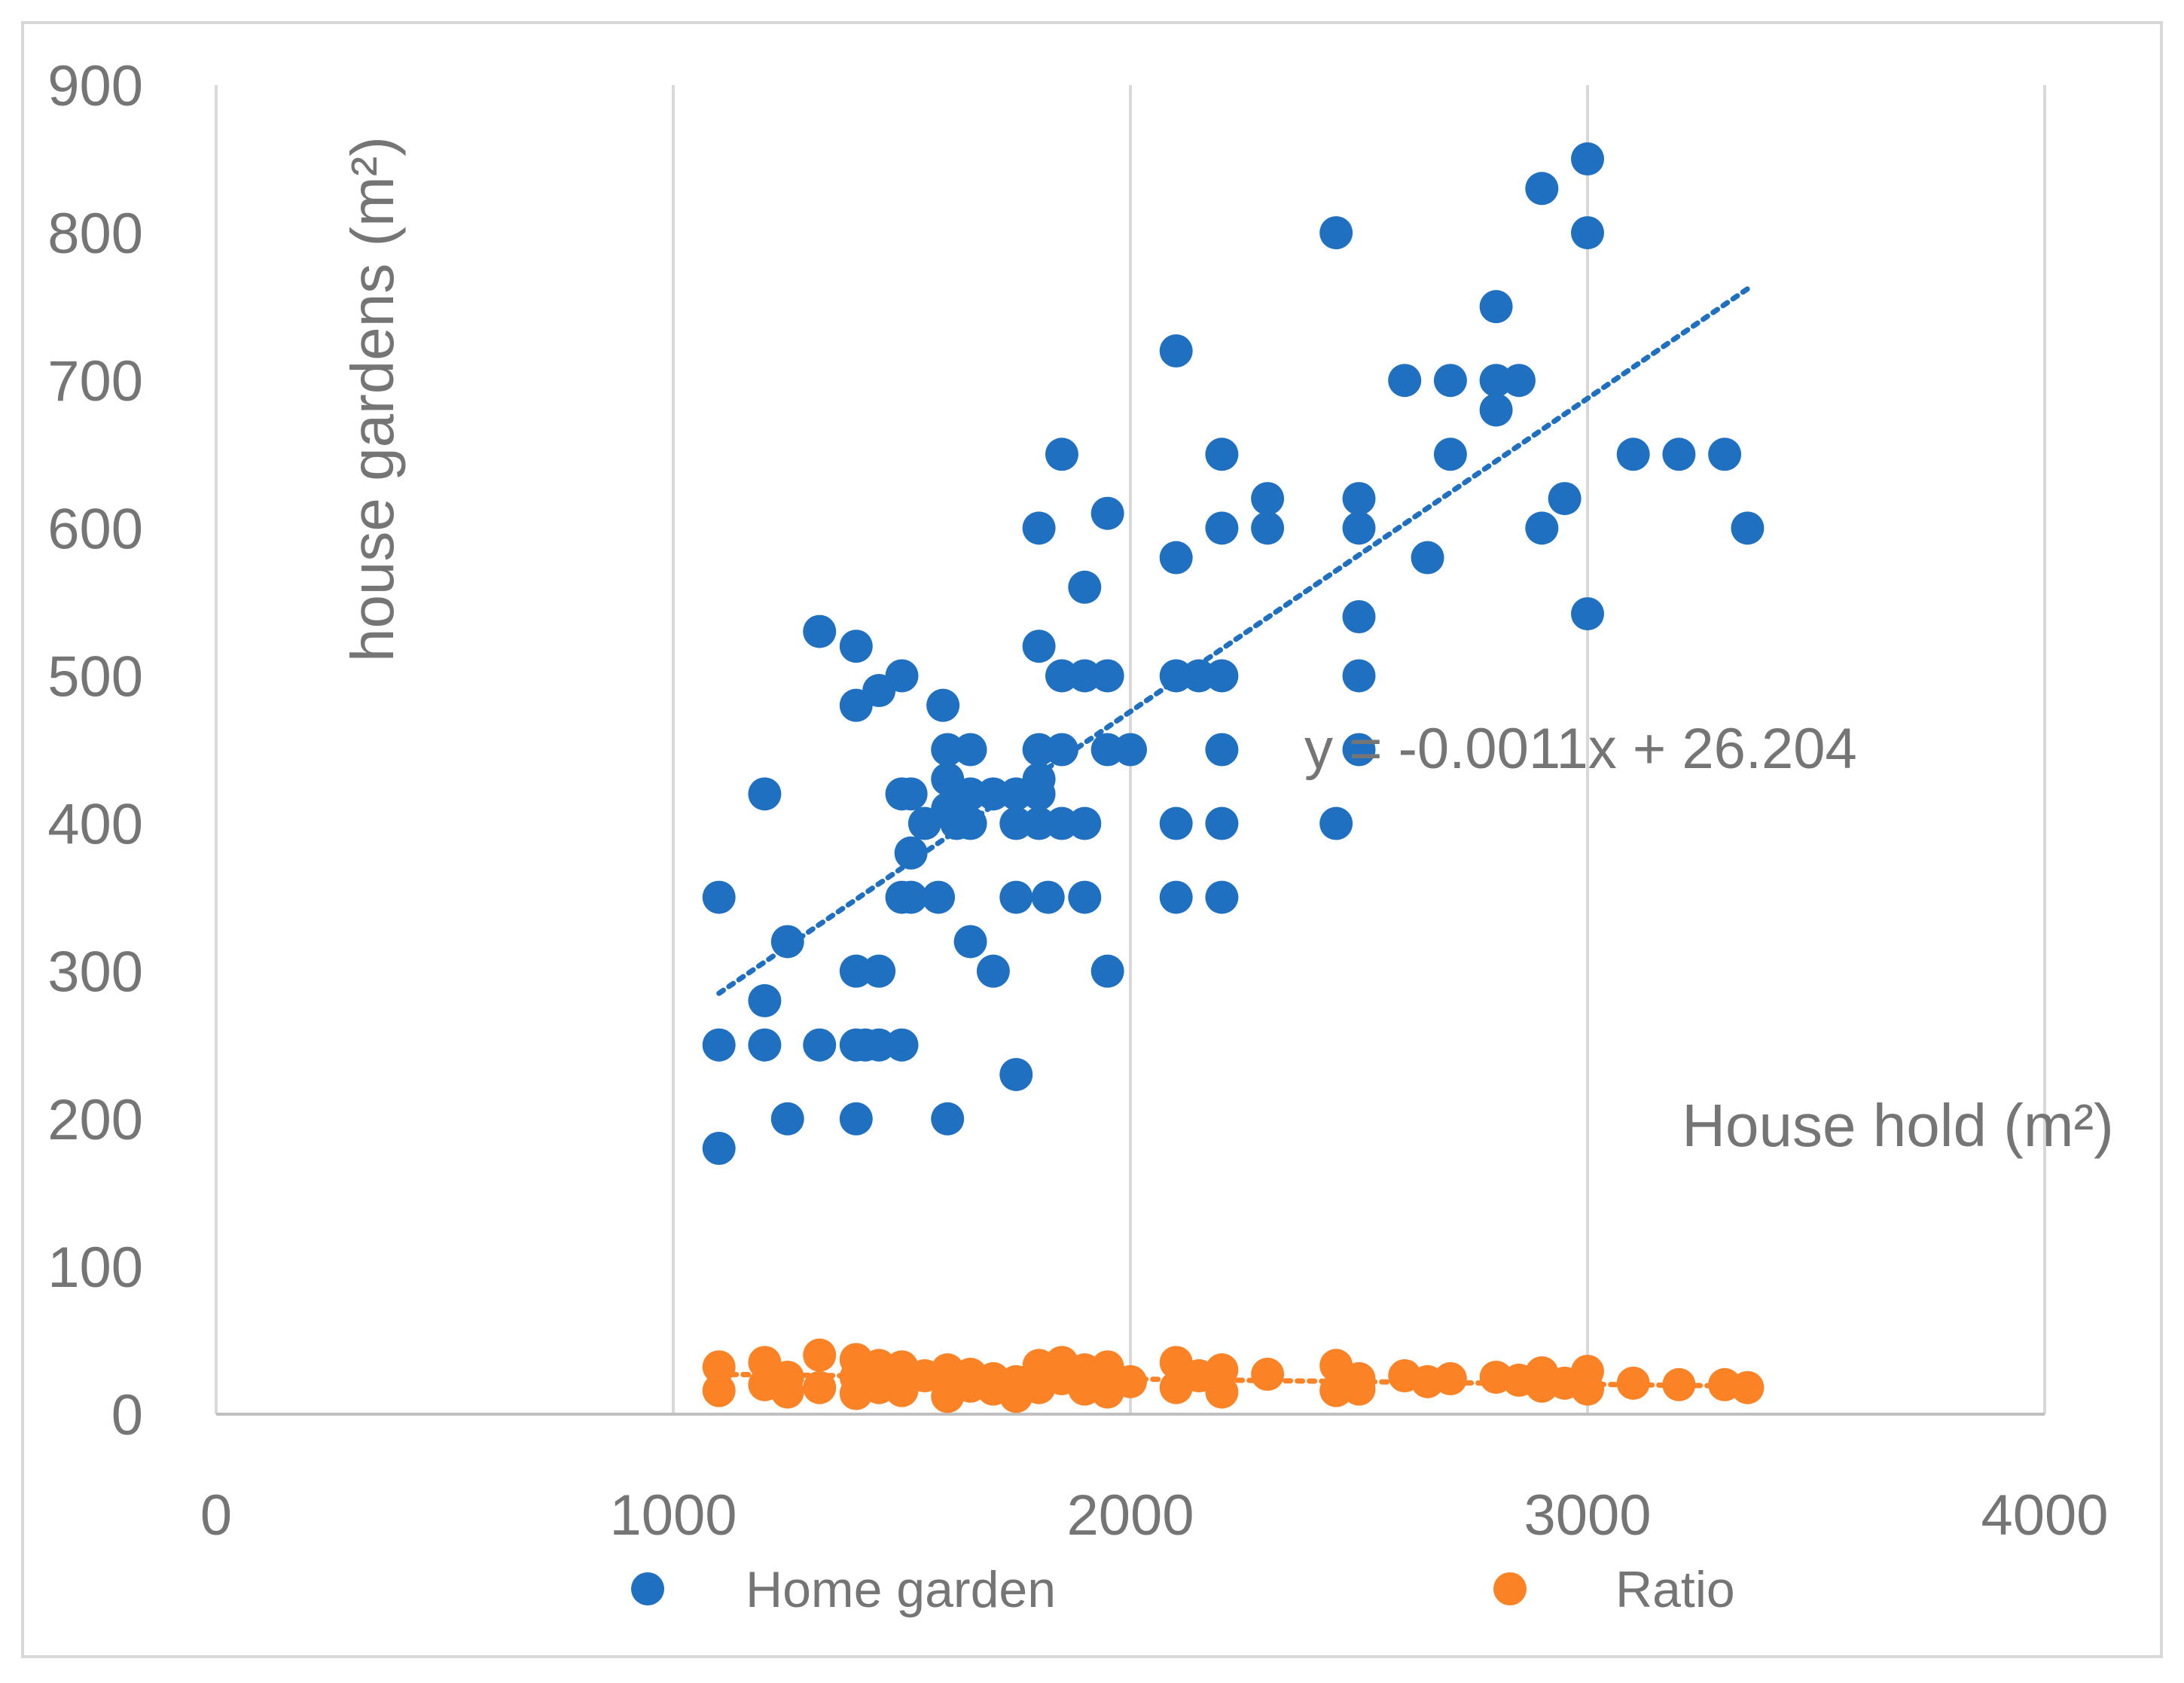 The image size is (2184, 1683). What do you see at coordinates (95, 234) in the screenshot?
I see `y-tick-label: 800` at bounding box center [95, 234].